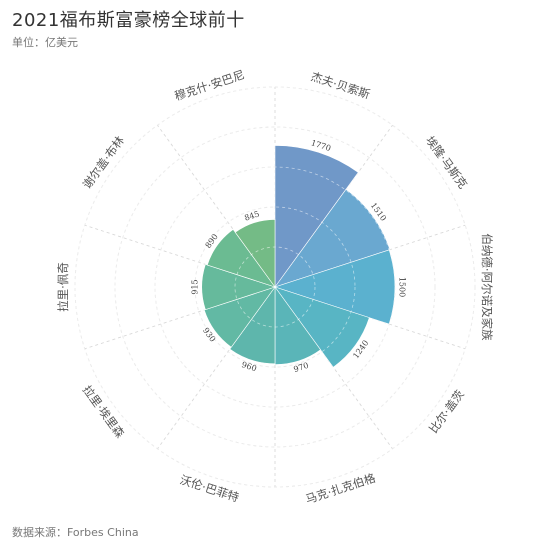 This screenshot has width=550, height=550. Describe the element at coordinates (75, 532) in the screenshot. I see `data-source: 数据来源：Forbes China` at that location.